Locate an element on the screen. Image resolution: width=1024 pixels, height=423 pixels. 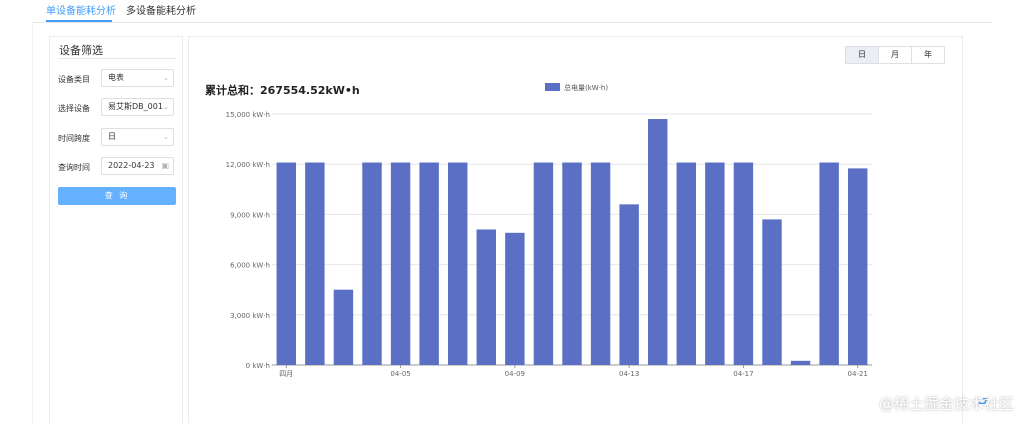
time-span-value: 日 is located at coordinates (112, 136).